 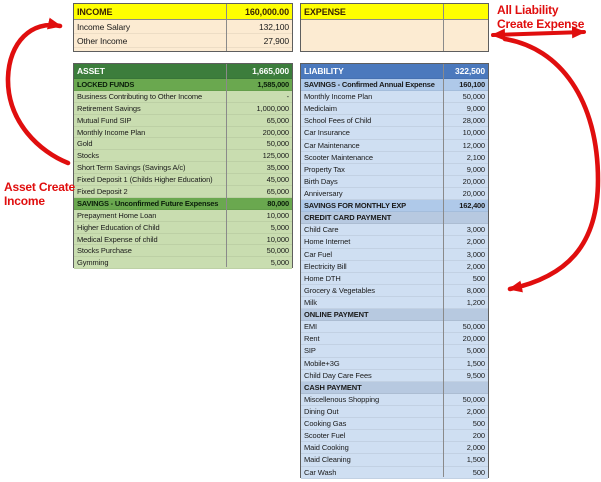 What do you see at coordinates (394, 218) in the screenshot?
I see `subheader-row: CREDIT CARD PAYMENT` at bounding box center [394, 218].